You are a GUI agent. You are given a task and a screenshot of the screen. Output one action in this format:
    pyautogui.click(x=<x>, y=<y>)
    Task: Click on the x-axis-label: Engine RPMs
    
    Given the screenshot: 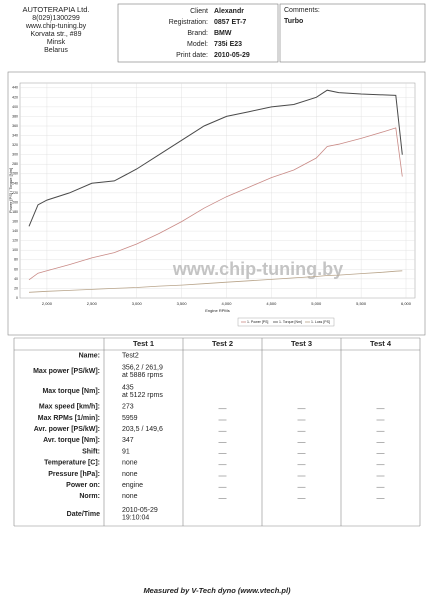 What is the action you would take?
    pyautogui.click(x=217, y=310)
    